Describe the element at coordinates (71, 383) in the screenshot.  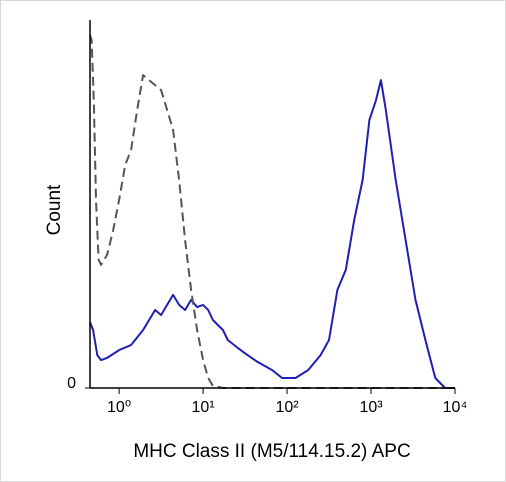
I see `y-tick-label: 0` at that location.